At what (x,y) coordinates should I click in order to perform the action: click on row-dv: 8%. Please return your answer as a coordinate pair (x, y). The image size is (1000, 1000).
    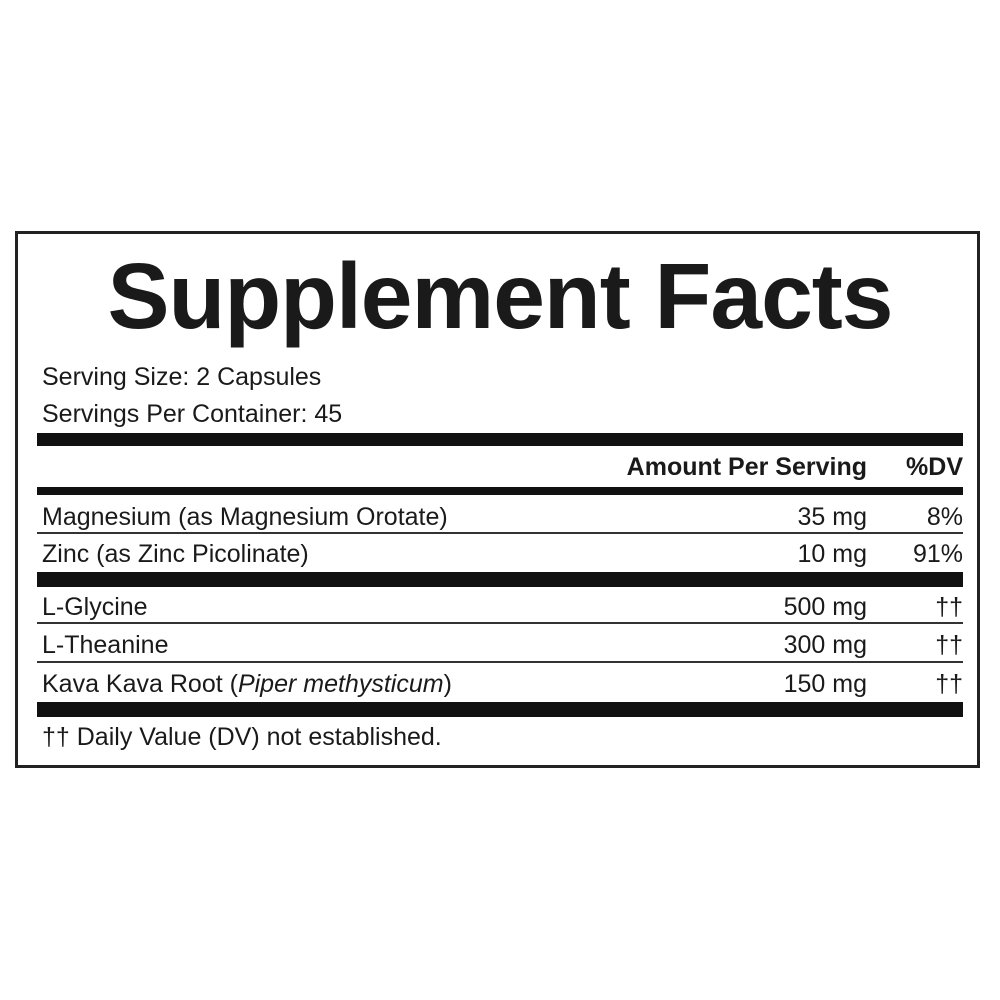
    Looking at the image, I should click on (944, 517).